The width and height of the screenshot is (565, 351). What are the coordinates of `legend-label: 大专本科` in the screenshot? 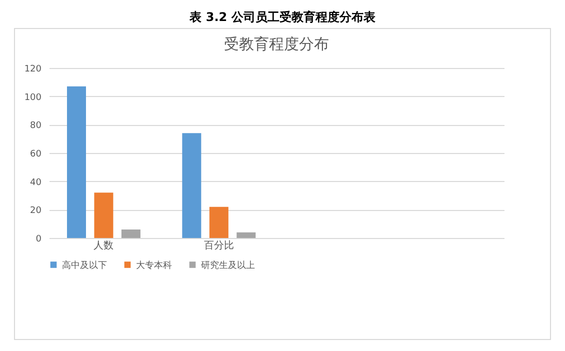 It's located at (154, 265).